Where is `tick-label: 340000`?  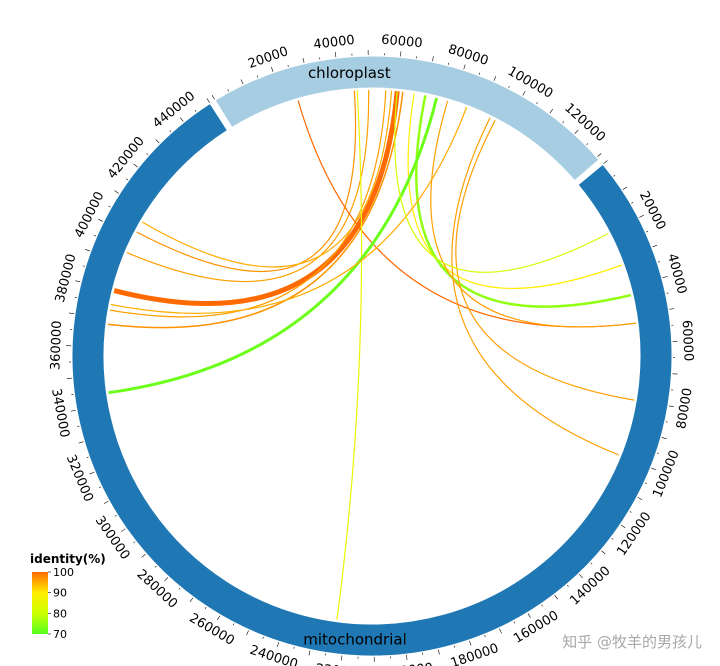
tick-label: 340000 is located at coordinates (60, 413).